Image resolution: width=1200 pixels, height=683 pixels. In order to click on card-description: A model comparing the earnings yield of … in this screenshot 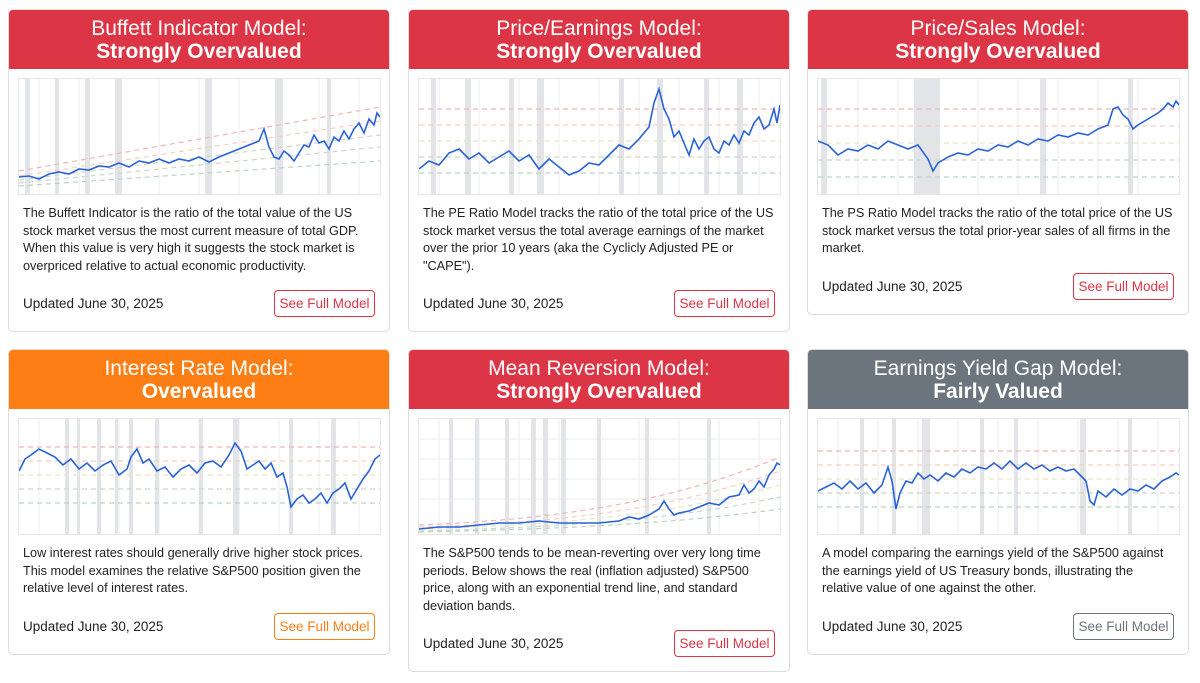, I will do `click(993, 570)`.